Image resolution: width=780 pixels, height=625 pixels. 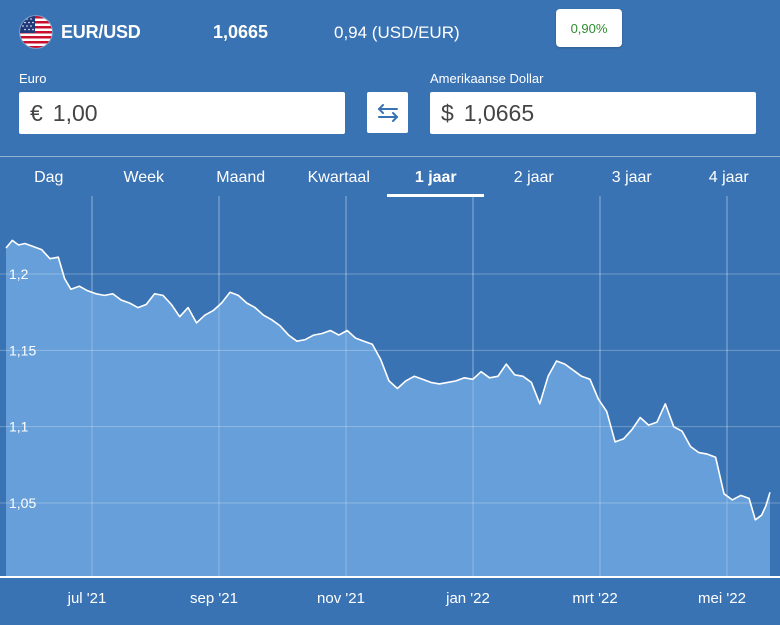 What do you see at coordinates (499, 112) in the screenshot?
I see `to-amount-value: 1,0665` at bounding box center [499, 112].